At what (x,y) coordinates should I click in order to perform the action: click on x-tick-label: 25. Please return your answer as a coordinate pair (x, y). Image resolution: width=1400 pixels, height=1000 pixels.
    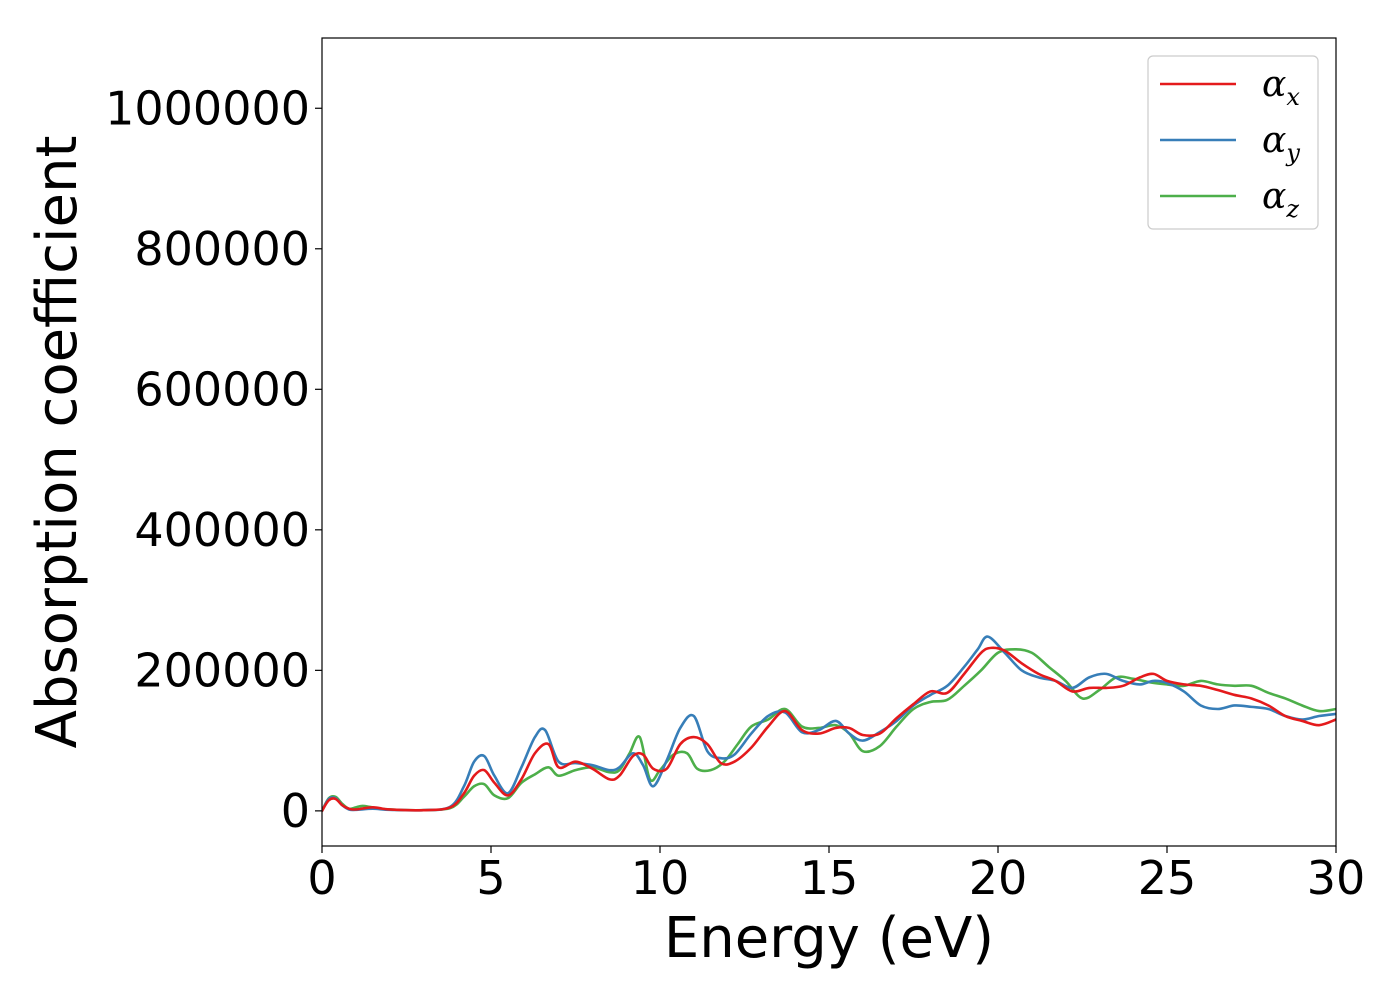
    Looking at the image, I should click on (1167, 878).